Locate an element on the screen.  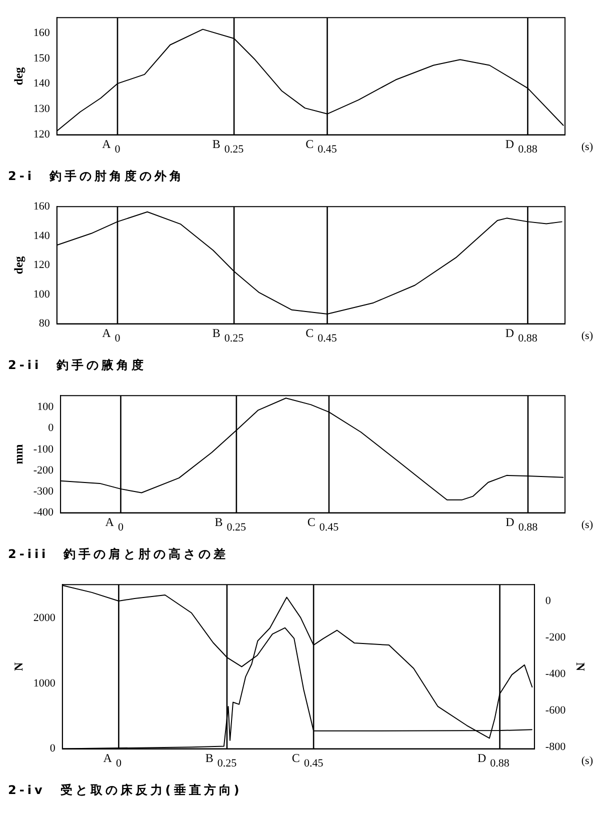
y-tick-label: -400 is located at coordinates (43, 512).